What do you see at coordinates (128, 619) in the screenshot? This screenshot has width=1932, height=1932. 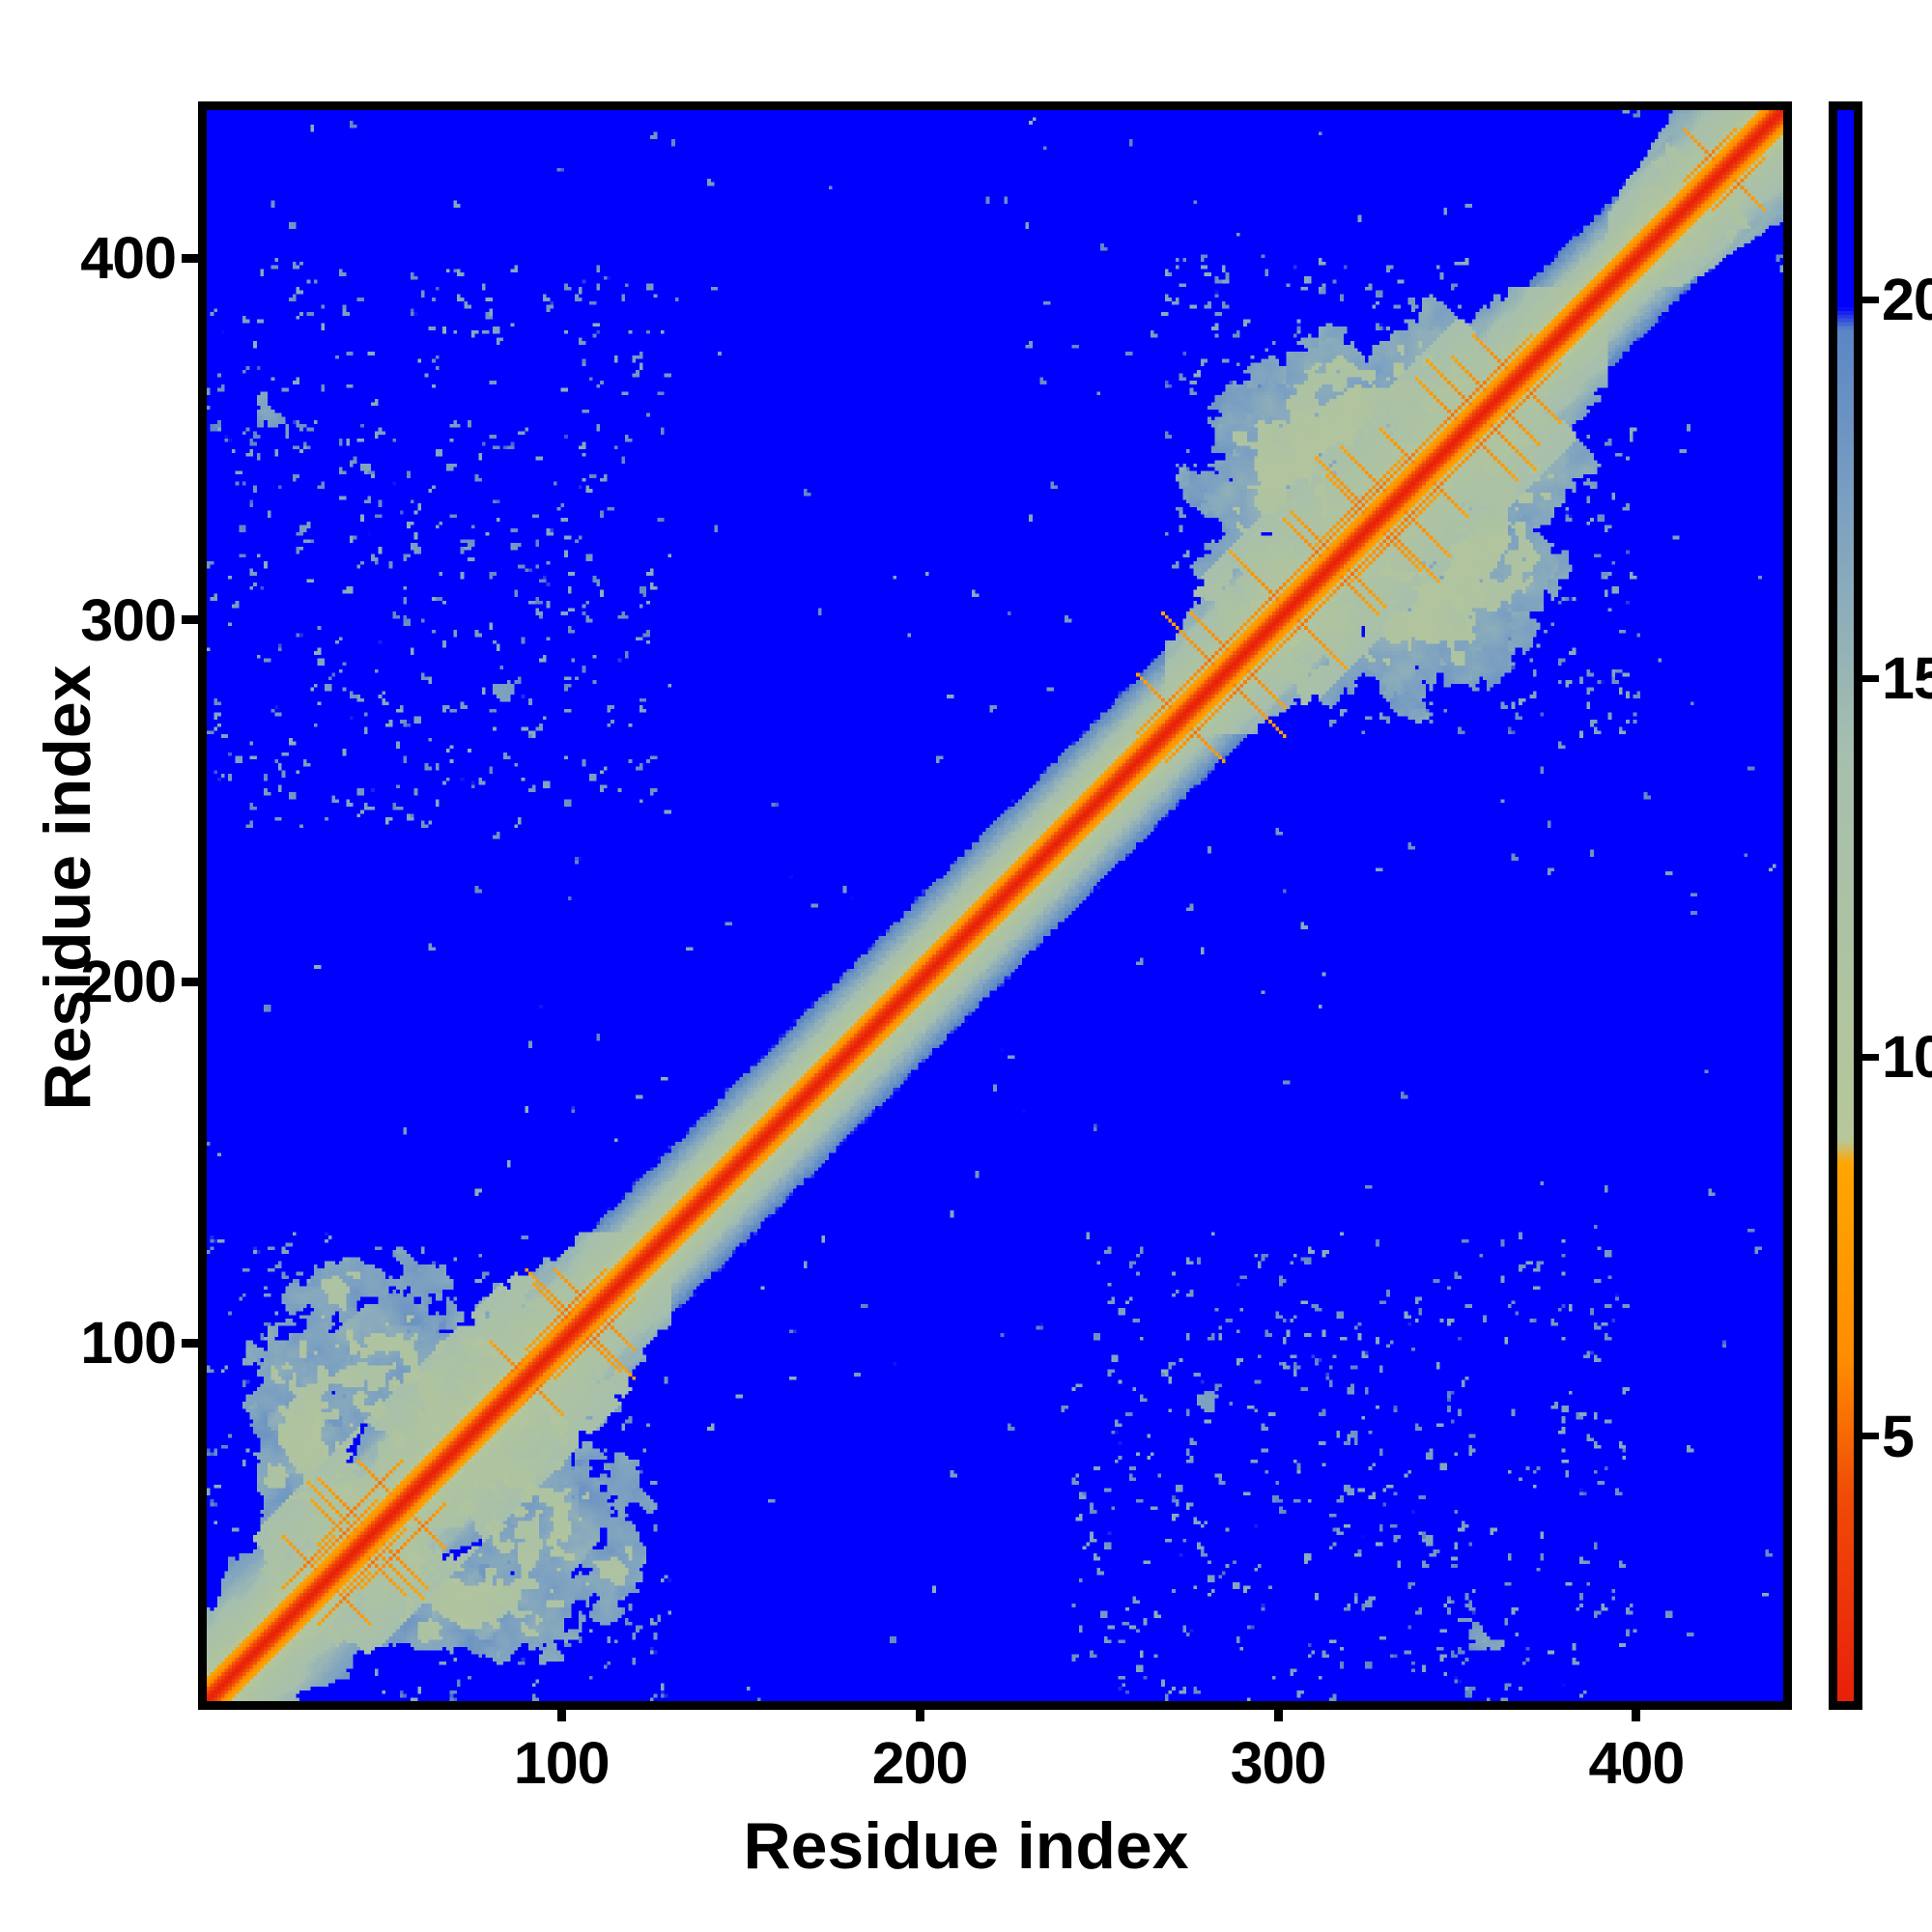 I see `y-tick-label-300: 300` at bounding box center [128, 619].